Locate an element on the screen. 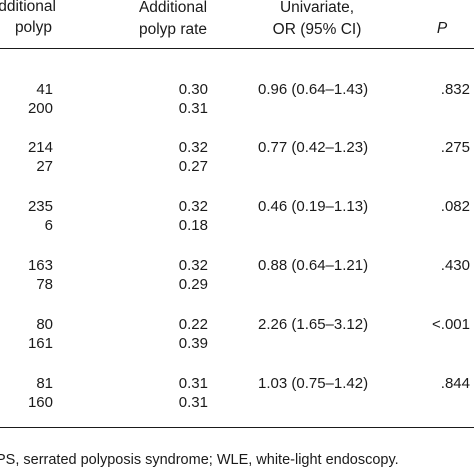 The image size is (474, 474). p-value-cell: .430 is located at coordinates (455, 265).